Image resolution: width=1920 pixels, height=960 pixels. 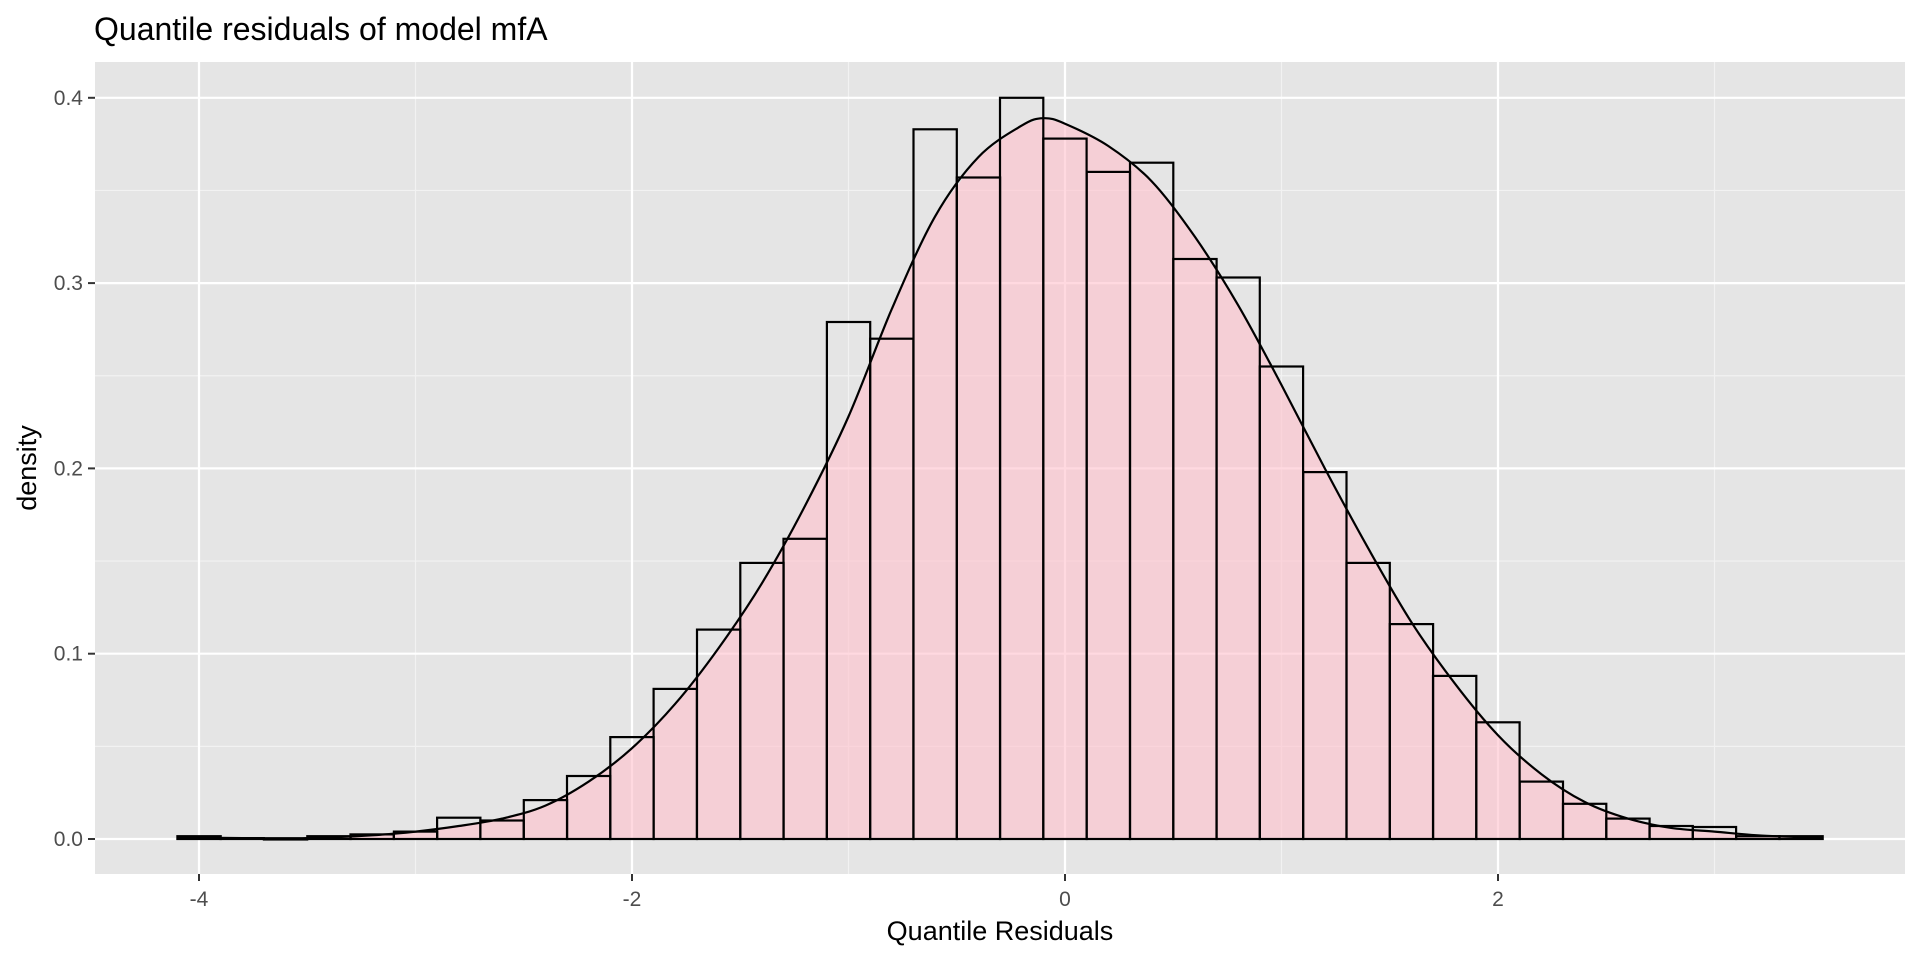 What do you see at coordinates (1065, 899) in the screenshot?
I see `x-tick-label: 0` at bounding box center [1065, 899].